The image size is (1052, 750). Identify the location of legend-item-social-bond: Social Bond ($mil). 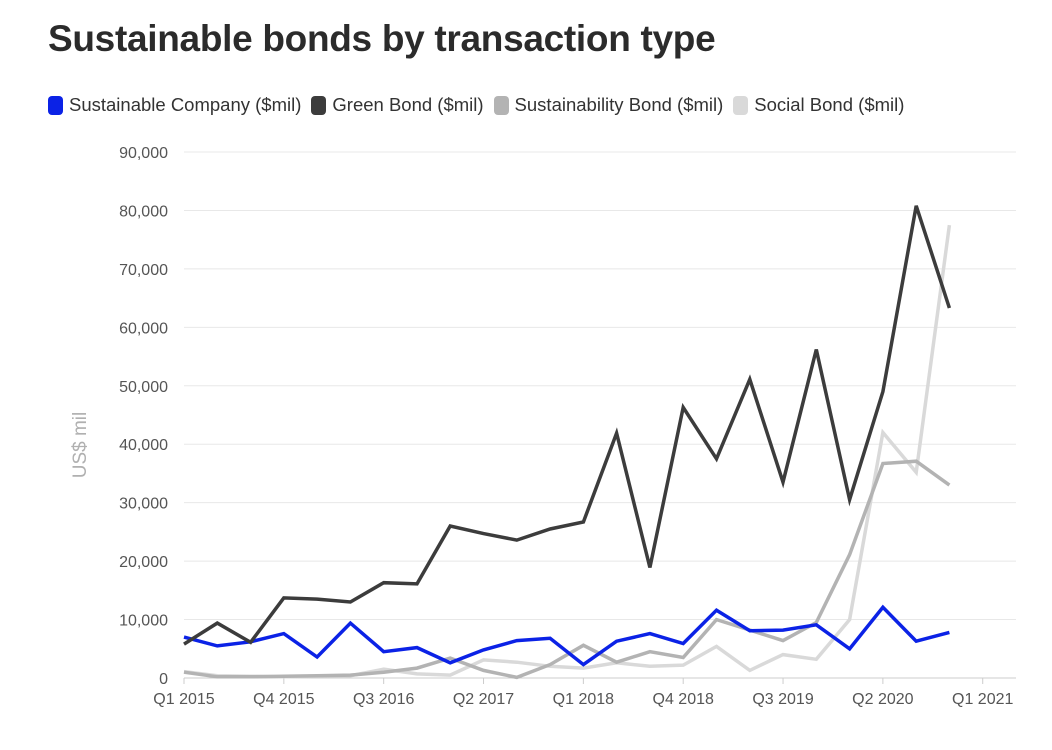
(818, 105).